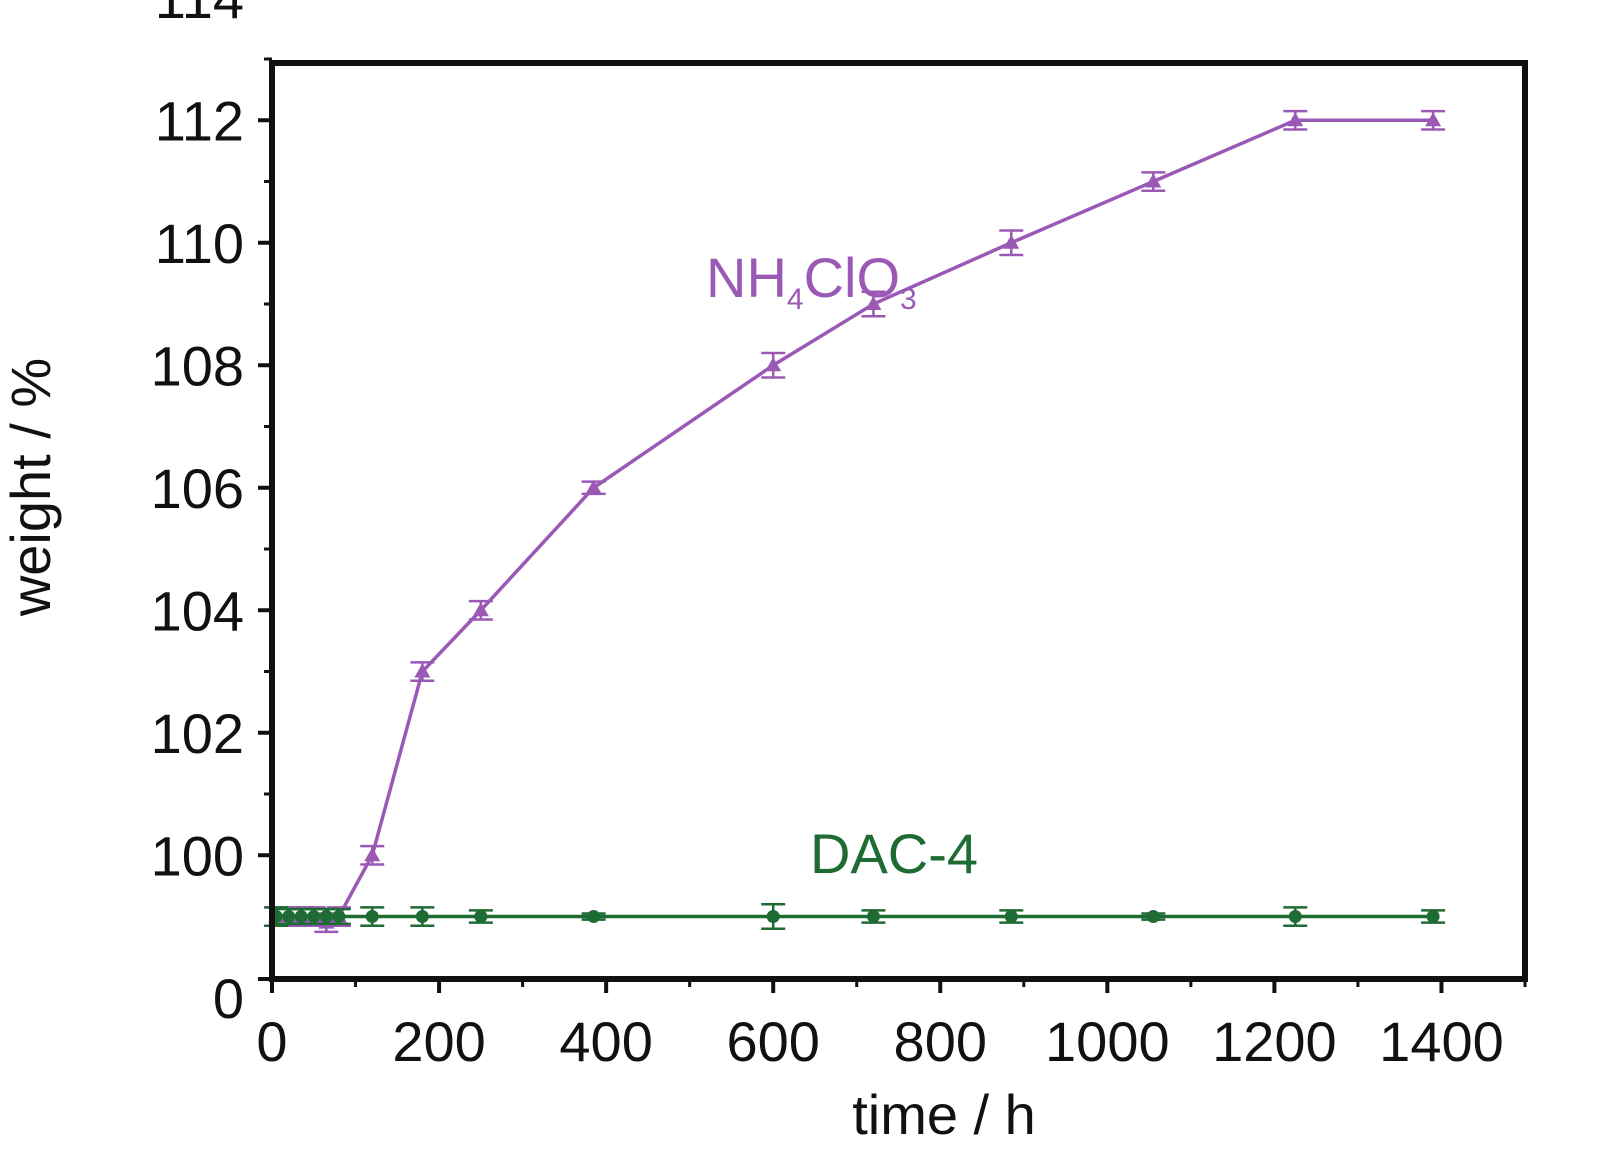  Describe the element at coordinates (852, 277) in the screenshot. I see `label-part-clo: ClO` at that location.